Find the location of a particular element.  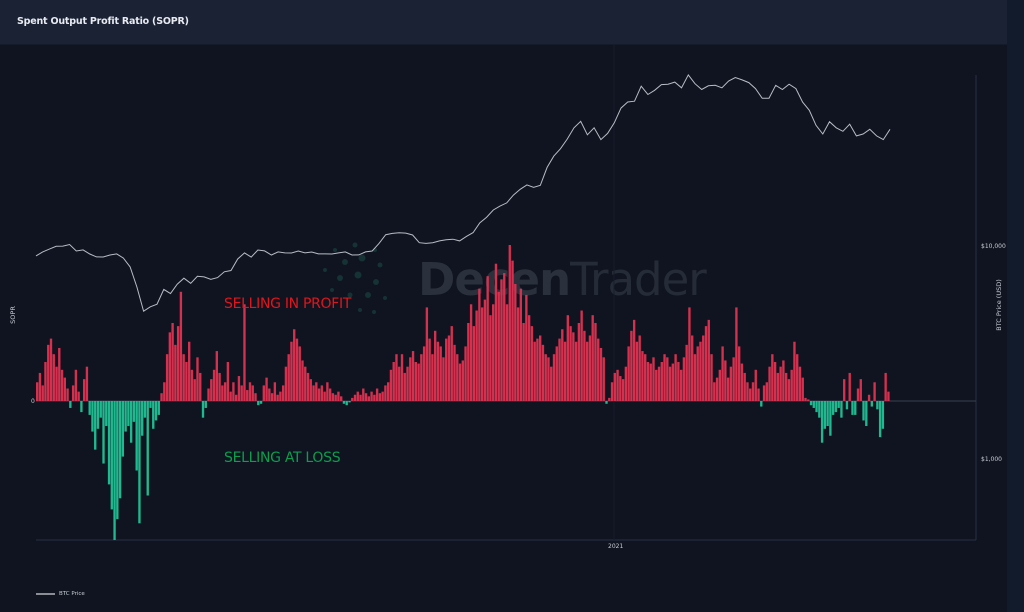

legend-item-btc-price: BTC Price is located at coordinates (72, 594).